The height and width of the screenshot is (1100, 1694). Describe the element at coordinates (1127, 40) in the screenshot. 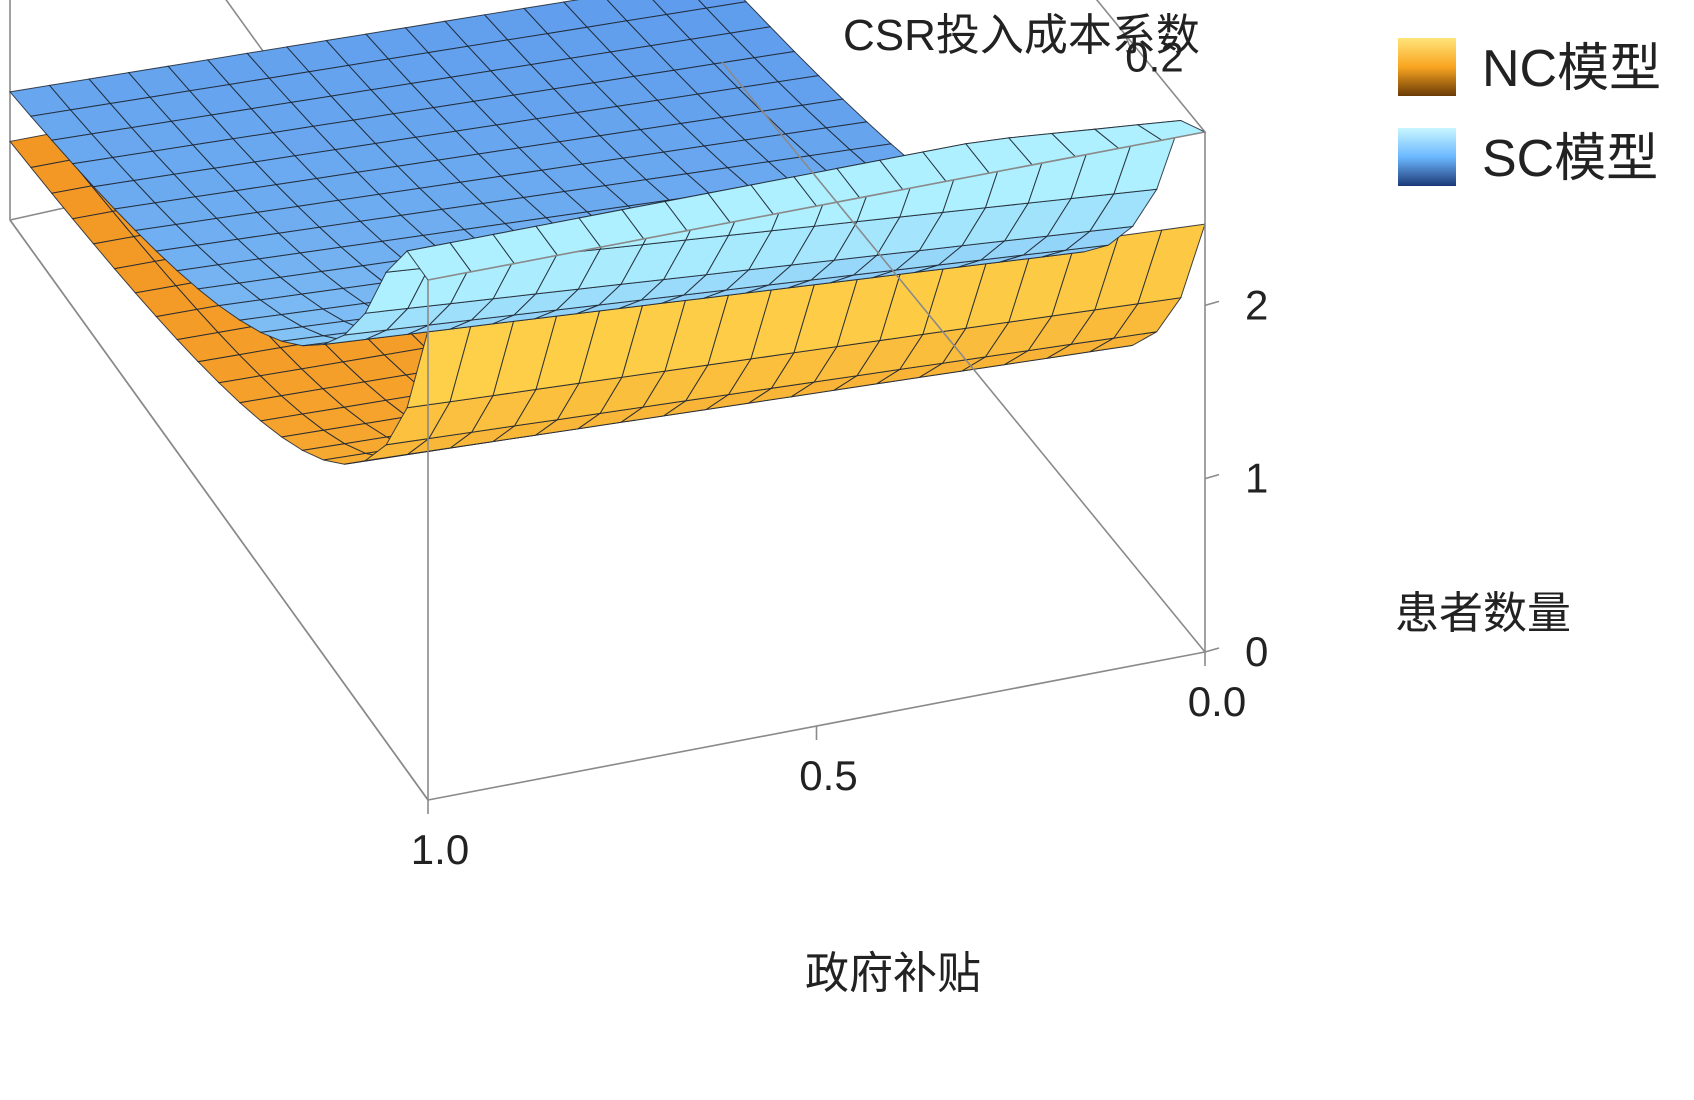

I see `y-tick-mark` at that location.